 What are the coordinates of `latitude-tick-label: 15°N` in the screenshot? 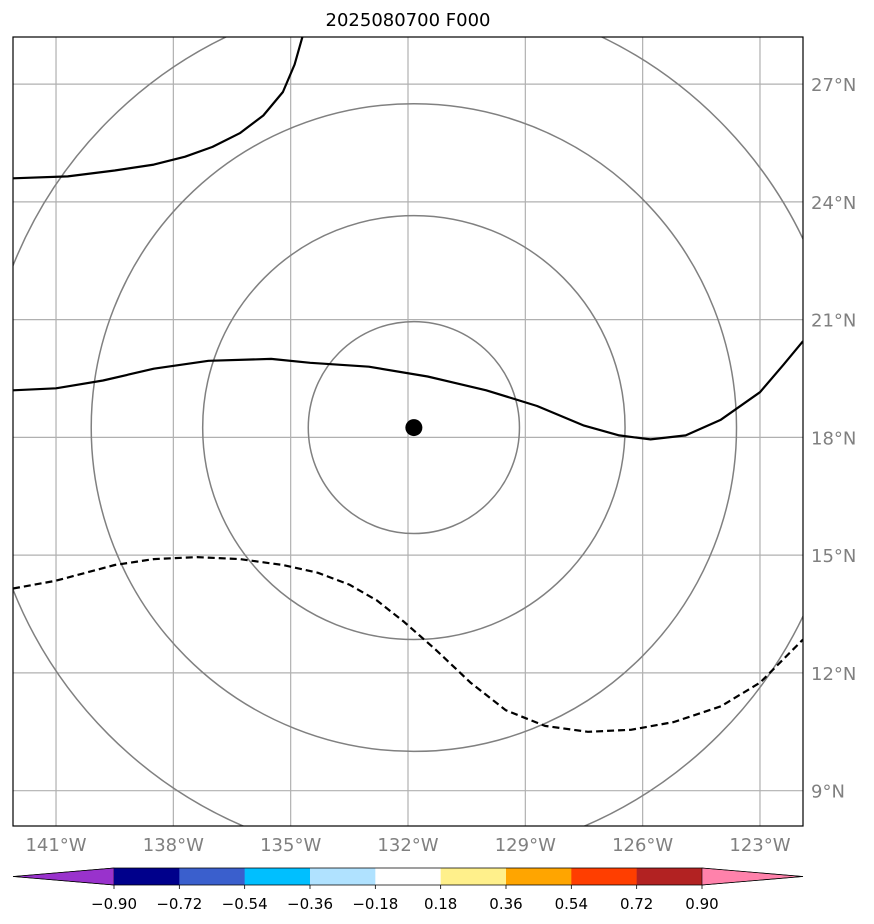 It's located at (833, 556).